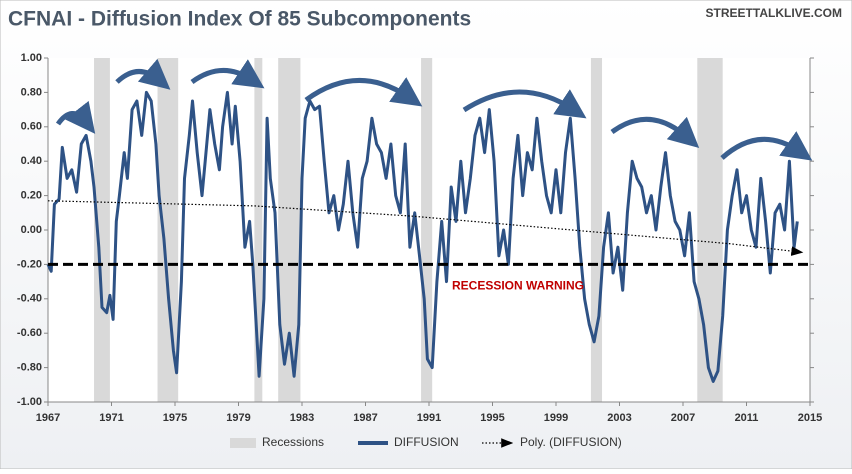 This screenshot has height=474, width=852. Describe the element at coordinates (31, 230) in the screenshot. I see `y-tick-label: 0.00` at that location.